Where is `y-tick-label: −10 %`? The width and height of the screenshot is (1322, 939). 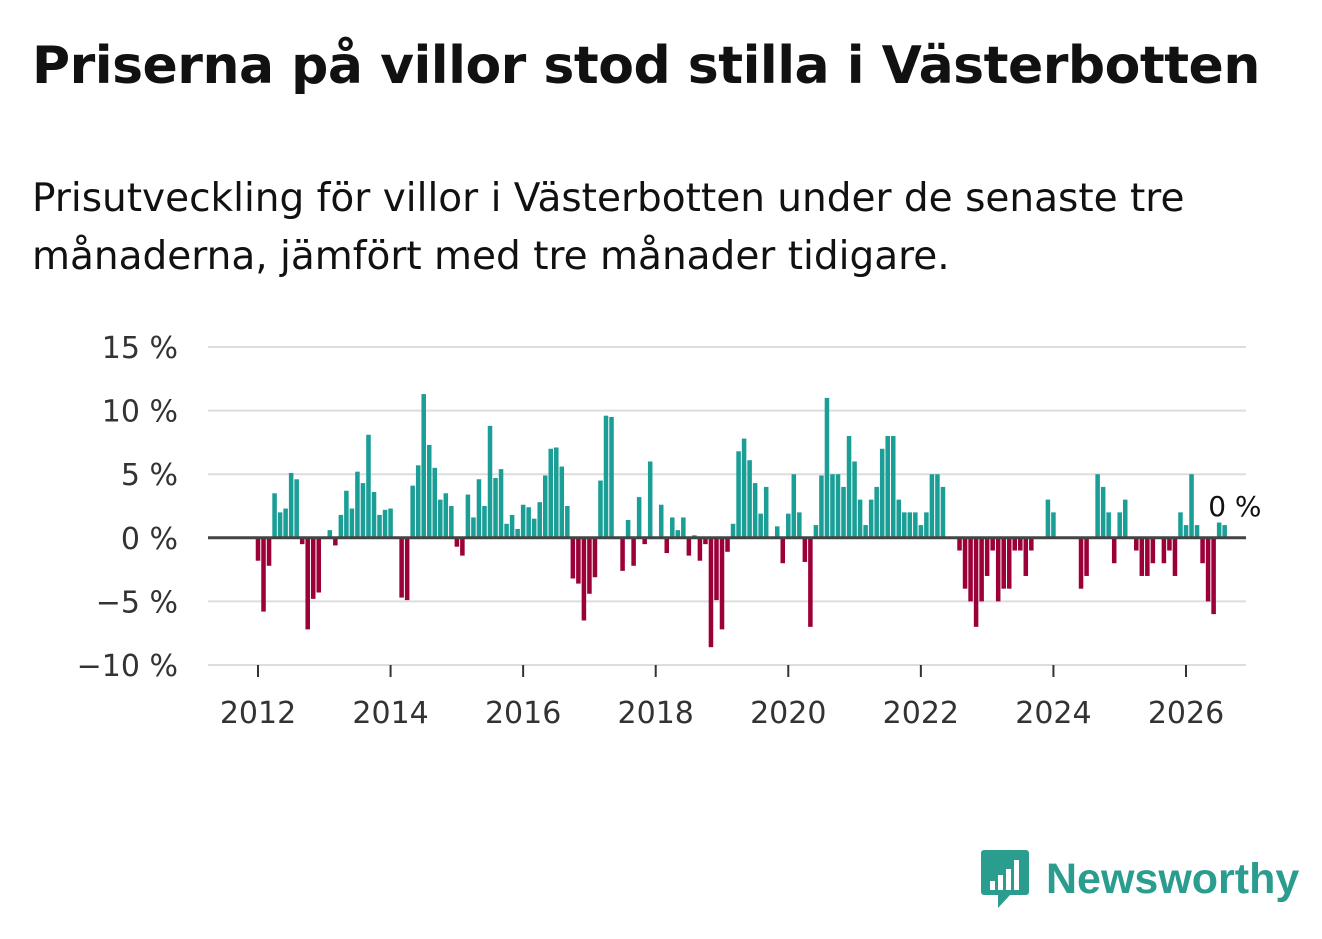 y-tick-label: −10 % is located at coordinates (127, 666).